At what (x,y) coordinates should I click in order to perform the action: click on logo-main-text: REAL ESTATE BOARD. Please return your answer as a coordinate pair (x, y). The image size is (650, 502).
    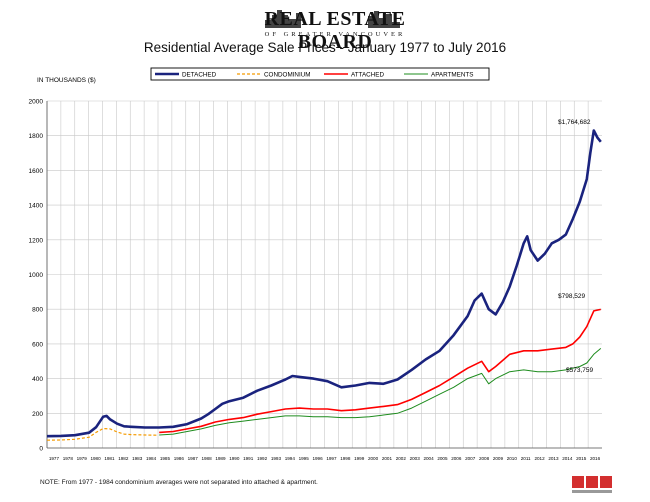
    Looking at the image, I should click on (335, 30).